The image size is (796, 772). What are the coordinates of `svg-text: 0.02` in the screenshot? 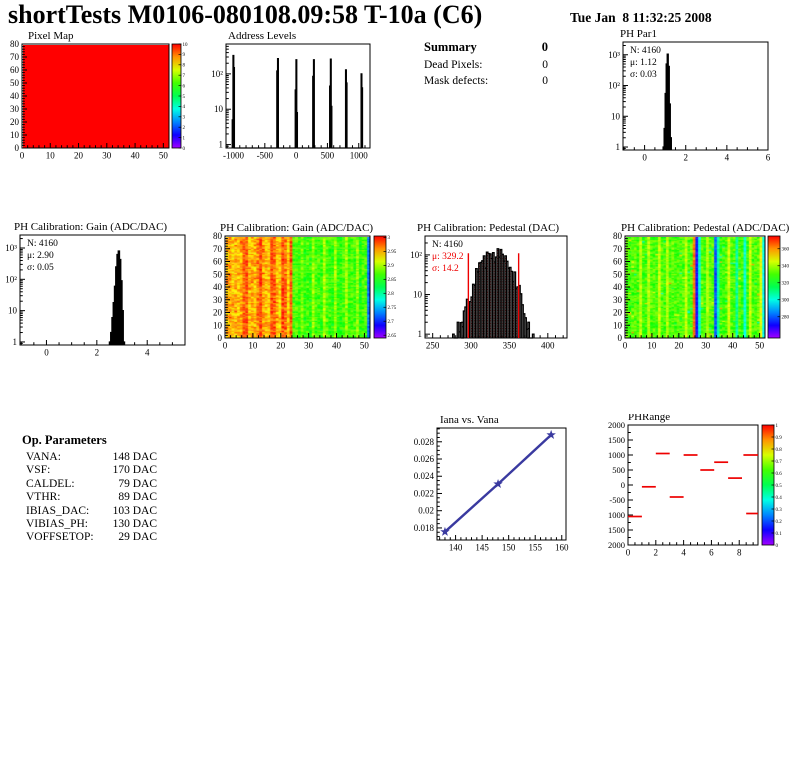 It's located at (426, 511).